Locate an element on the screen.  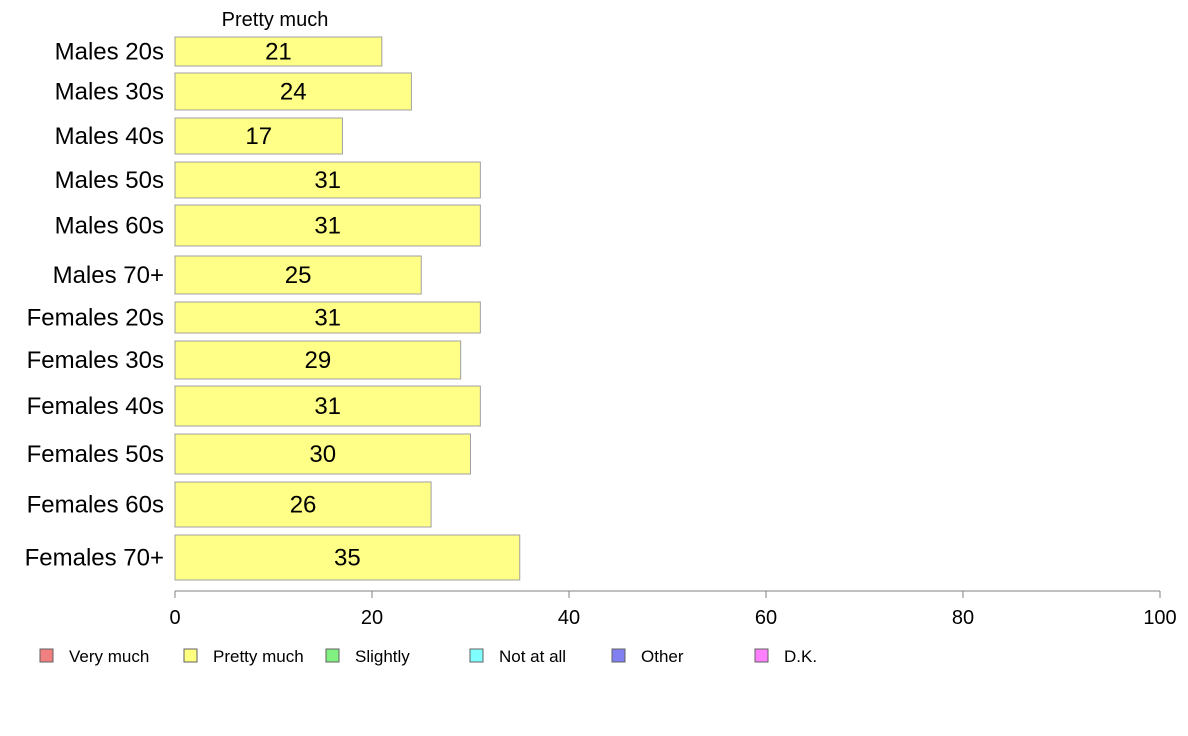
bar-value-label: 26 is located at coordinates (303, 505).